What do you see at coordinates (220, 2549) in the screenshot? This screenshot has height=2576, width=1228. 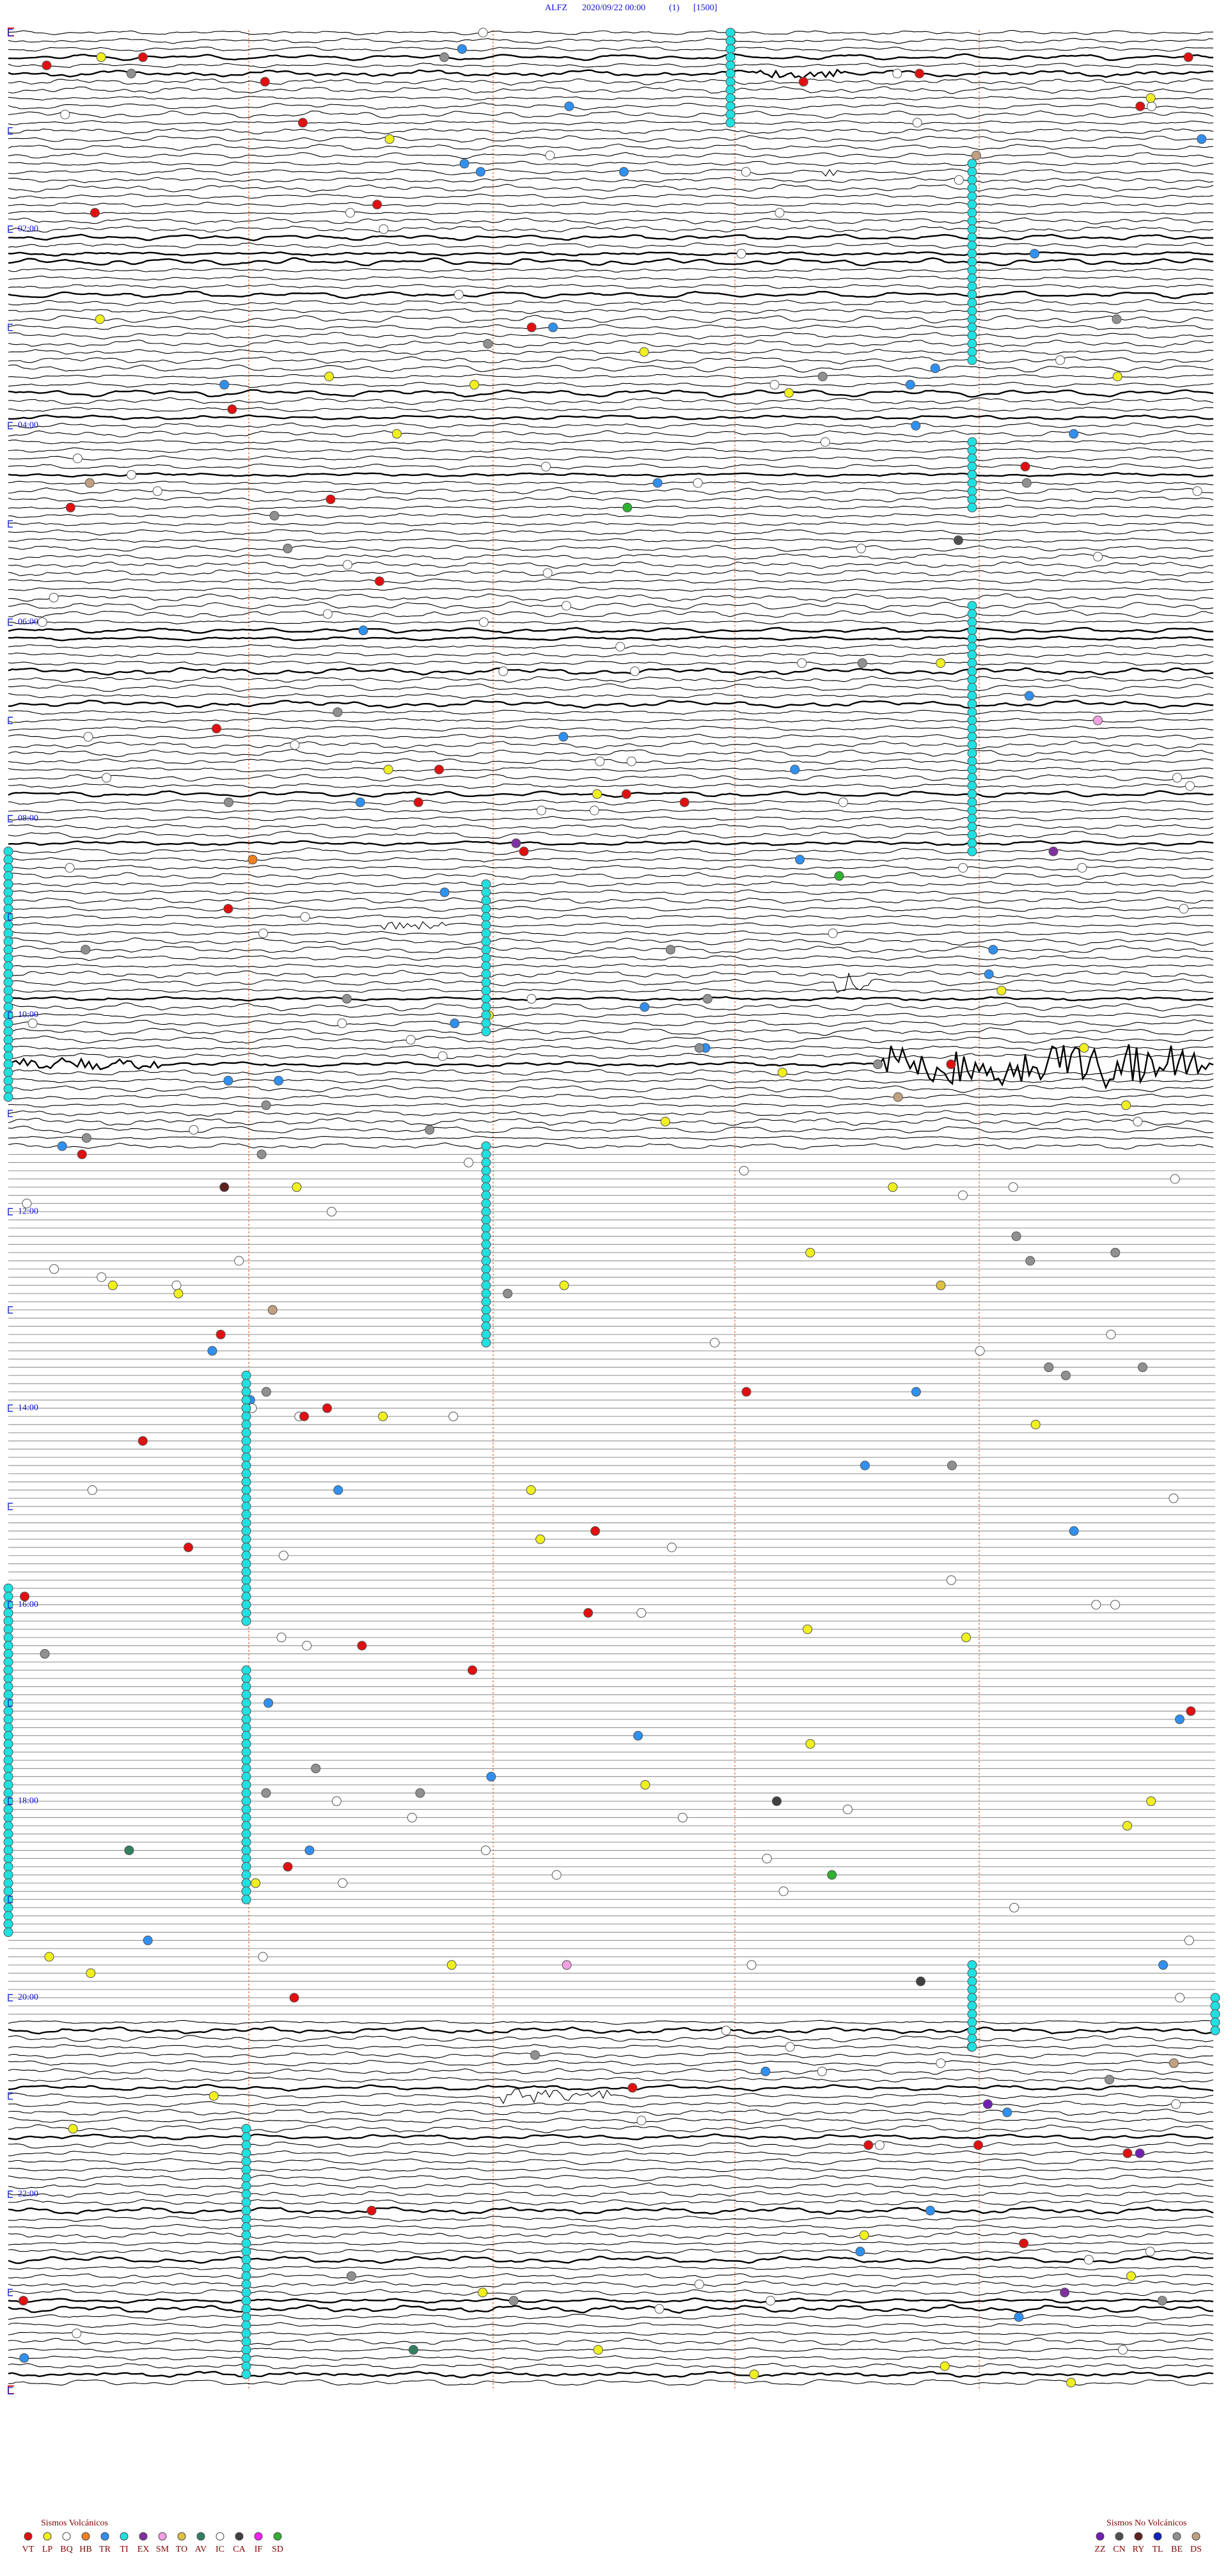 I see `legend-label: IC` at bounding box center [220, 2549].